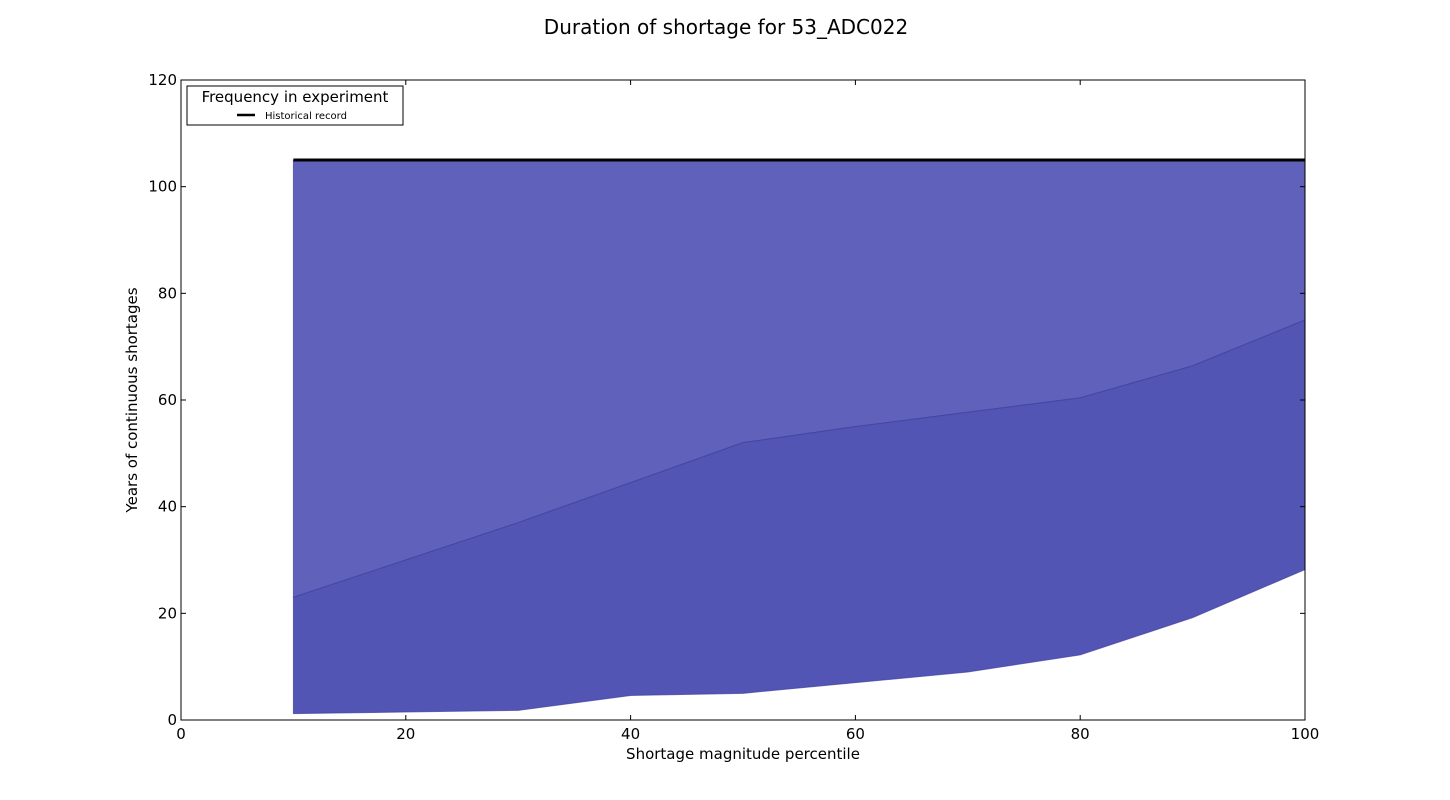 The image size is (1450, 800). I want to click on legend-box, so click(295, 105).